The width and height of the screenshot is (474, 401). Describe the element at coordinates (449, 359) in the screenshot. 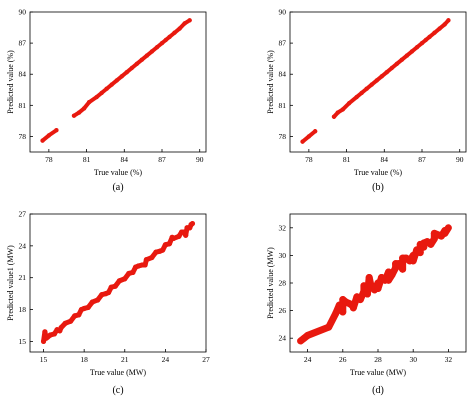

I see `x-tick-label: 32` at that location.